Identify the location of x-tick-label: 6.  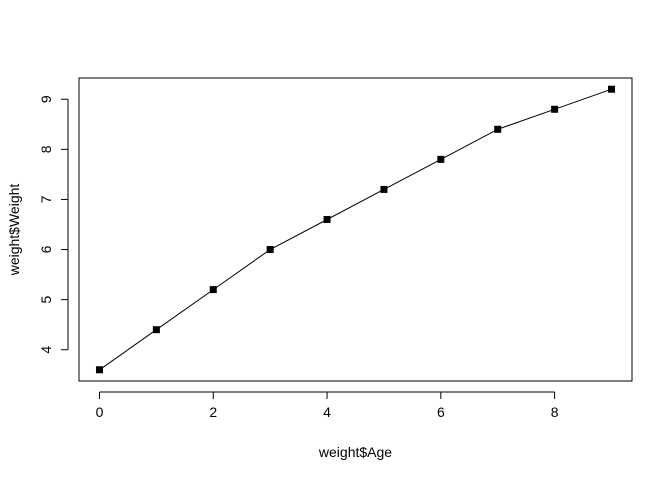
(441, 412).